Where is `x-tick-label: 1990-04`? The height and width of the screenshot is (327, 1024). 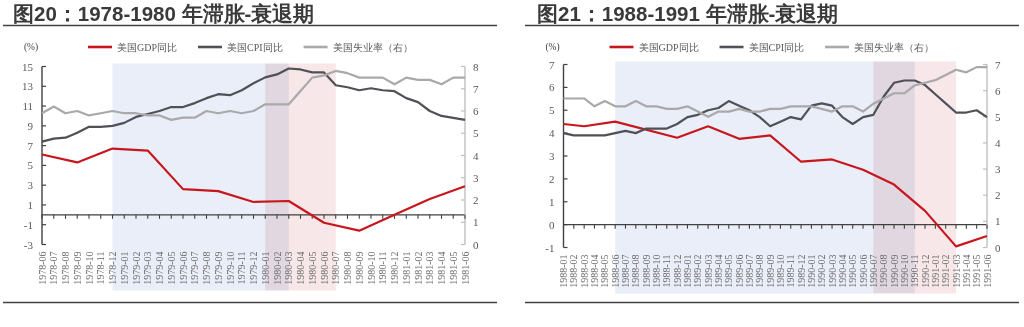 x-tick-label: 1990-04 is located at coordinates (842, 271).